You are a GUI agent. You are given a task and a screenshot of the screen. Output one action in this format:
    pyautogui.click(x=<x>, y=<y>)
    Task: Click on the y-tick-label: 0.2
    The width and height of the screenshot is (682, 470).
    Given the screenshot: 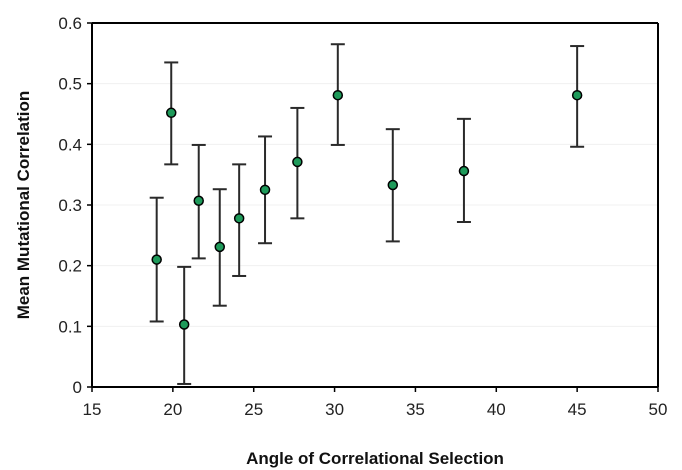 What is the action you would take?
    pyautogui.click(x=70, y=266)
    